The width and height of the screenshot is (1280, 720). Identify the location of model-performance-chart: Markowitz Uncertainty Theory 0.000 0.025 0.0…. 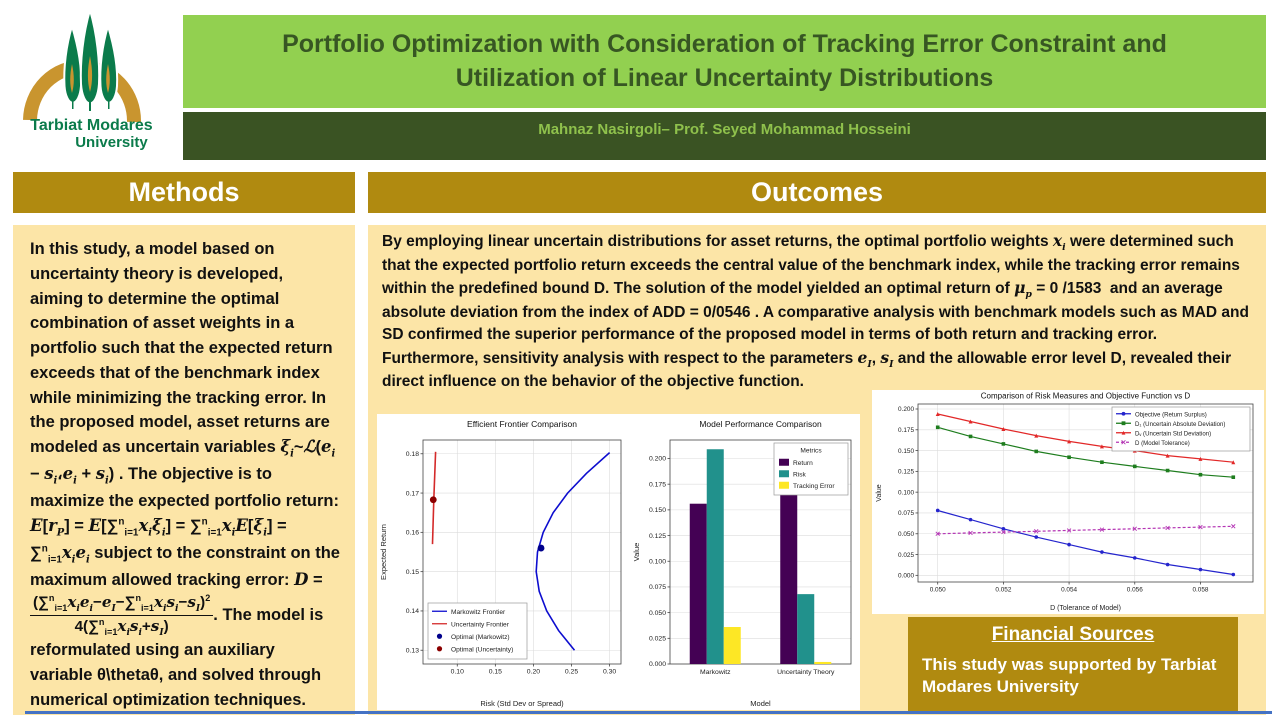
(745, 562).